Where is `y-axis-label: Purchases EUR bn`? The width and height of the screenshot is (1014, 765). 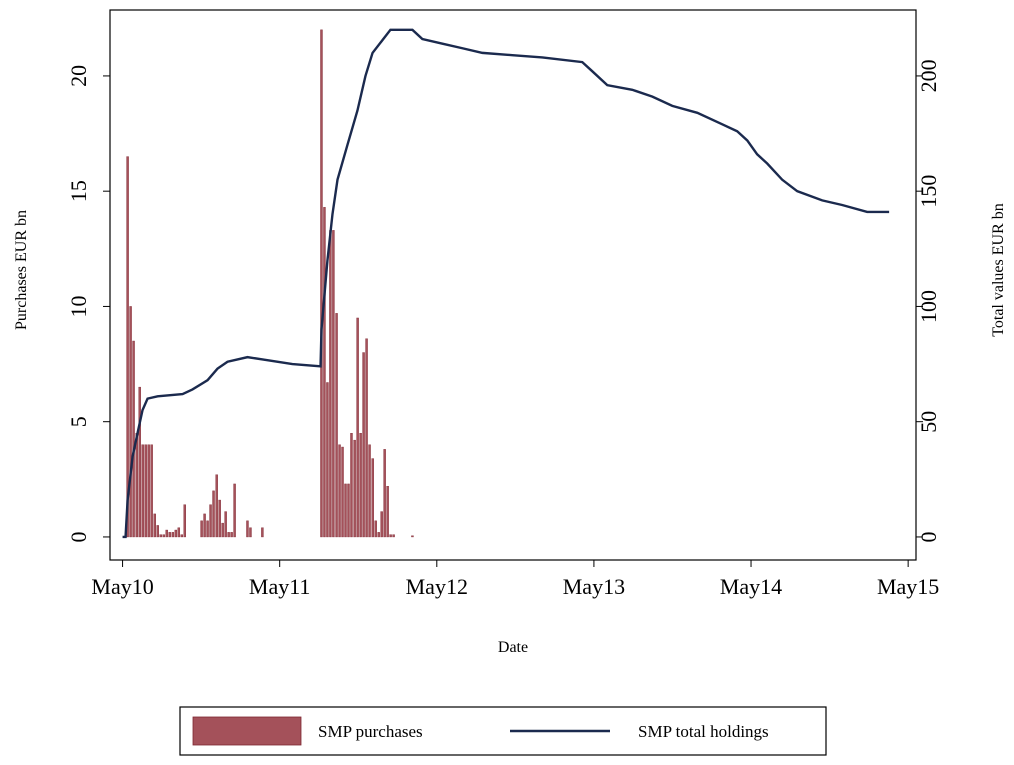 y-axis-label: Purchases EUR bn is located at coordinates (21, 270).